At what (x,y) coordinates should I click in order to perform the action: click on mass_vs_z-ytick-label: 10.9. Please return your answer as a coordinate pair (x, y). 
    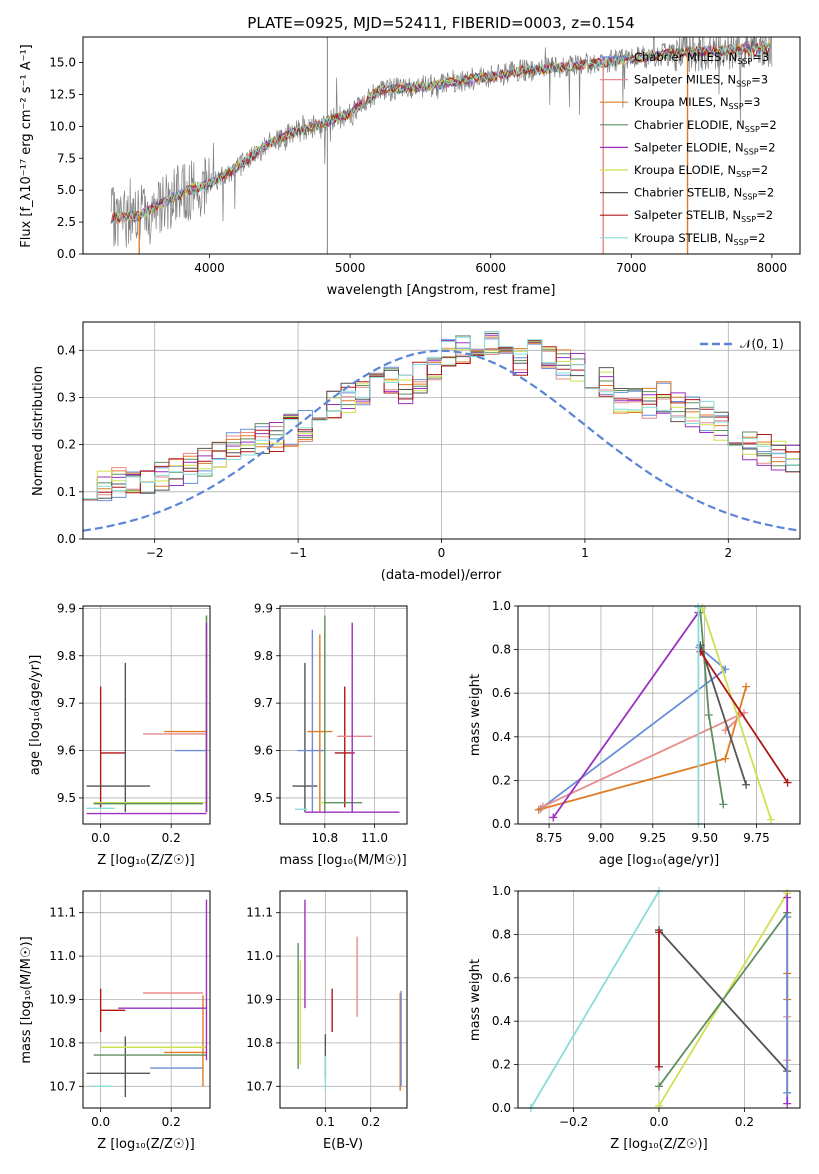
    Looking at the image, I should click on (62, 1000).